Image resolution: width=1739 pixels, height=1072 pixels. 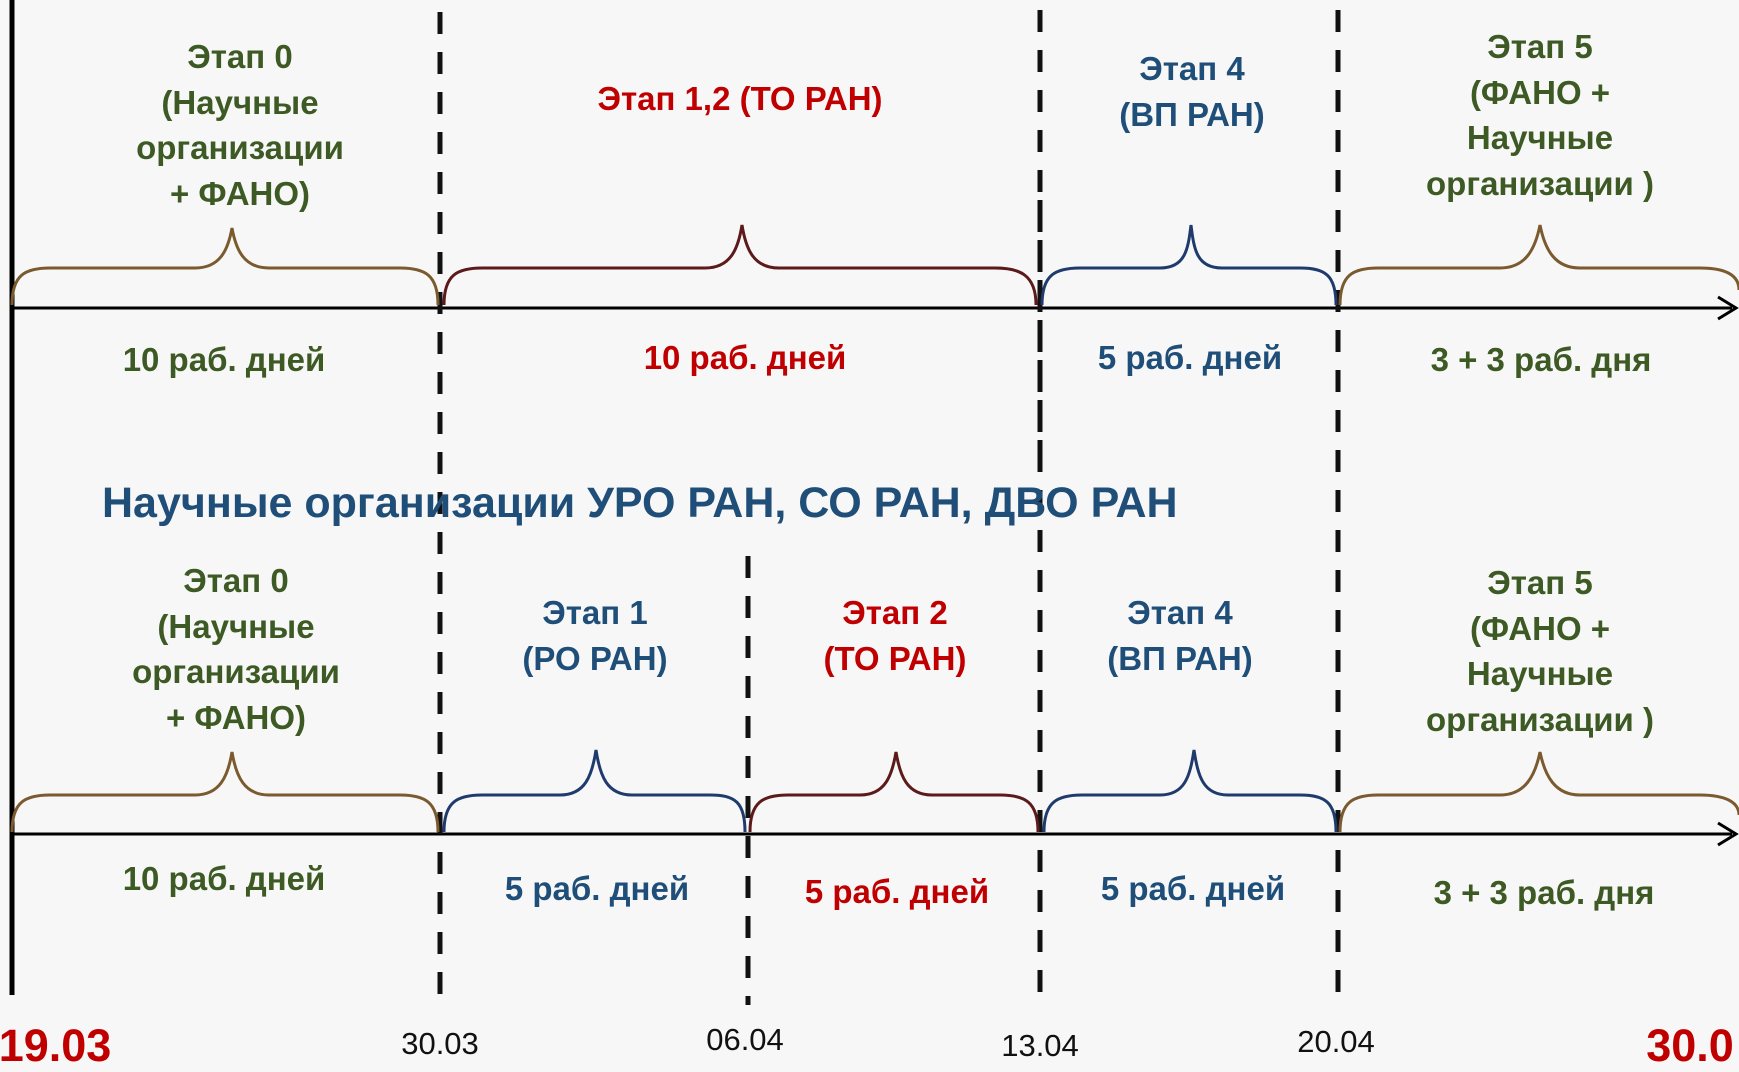 What do you see at coordinates (597, 888) in the screenshot?
I see `bottom-duration-stage1: 5 раб. дней` at bounding box center [597, 888].